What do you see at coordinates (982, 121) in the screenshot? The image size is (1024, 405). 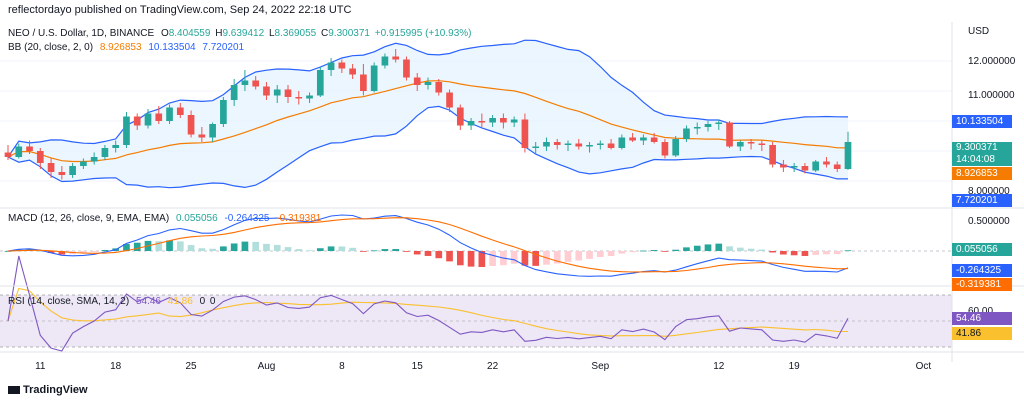 I see `bb-upper-badge: 10.133504` at bounding box center [982, 121].